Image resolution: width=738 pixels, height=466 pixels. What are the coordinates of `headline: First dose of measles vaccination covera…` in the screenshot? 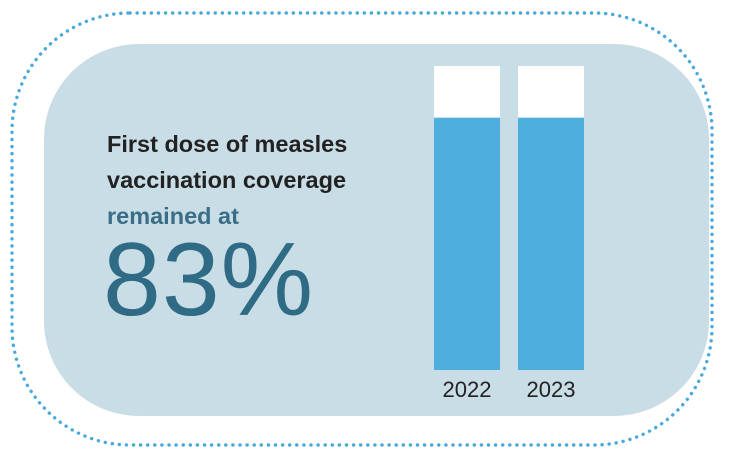 It's located at (227, 180).